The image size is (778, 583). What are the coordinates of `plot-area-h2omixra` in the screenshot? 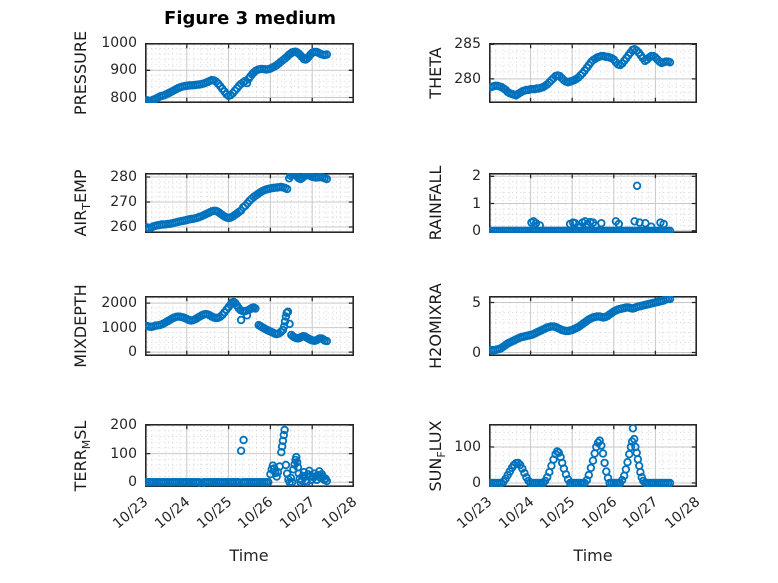 It's located at (593, 326).